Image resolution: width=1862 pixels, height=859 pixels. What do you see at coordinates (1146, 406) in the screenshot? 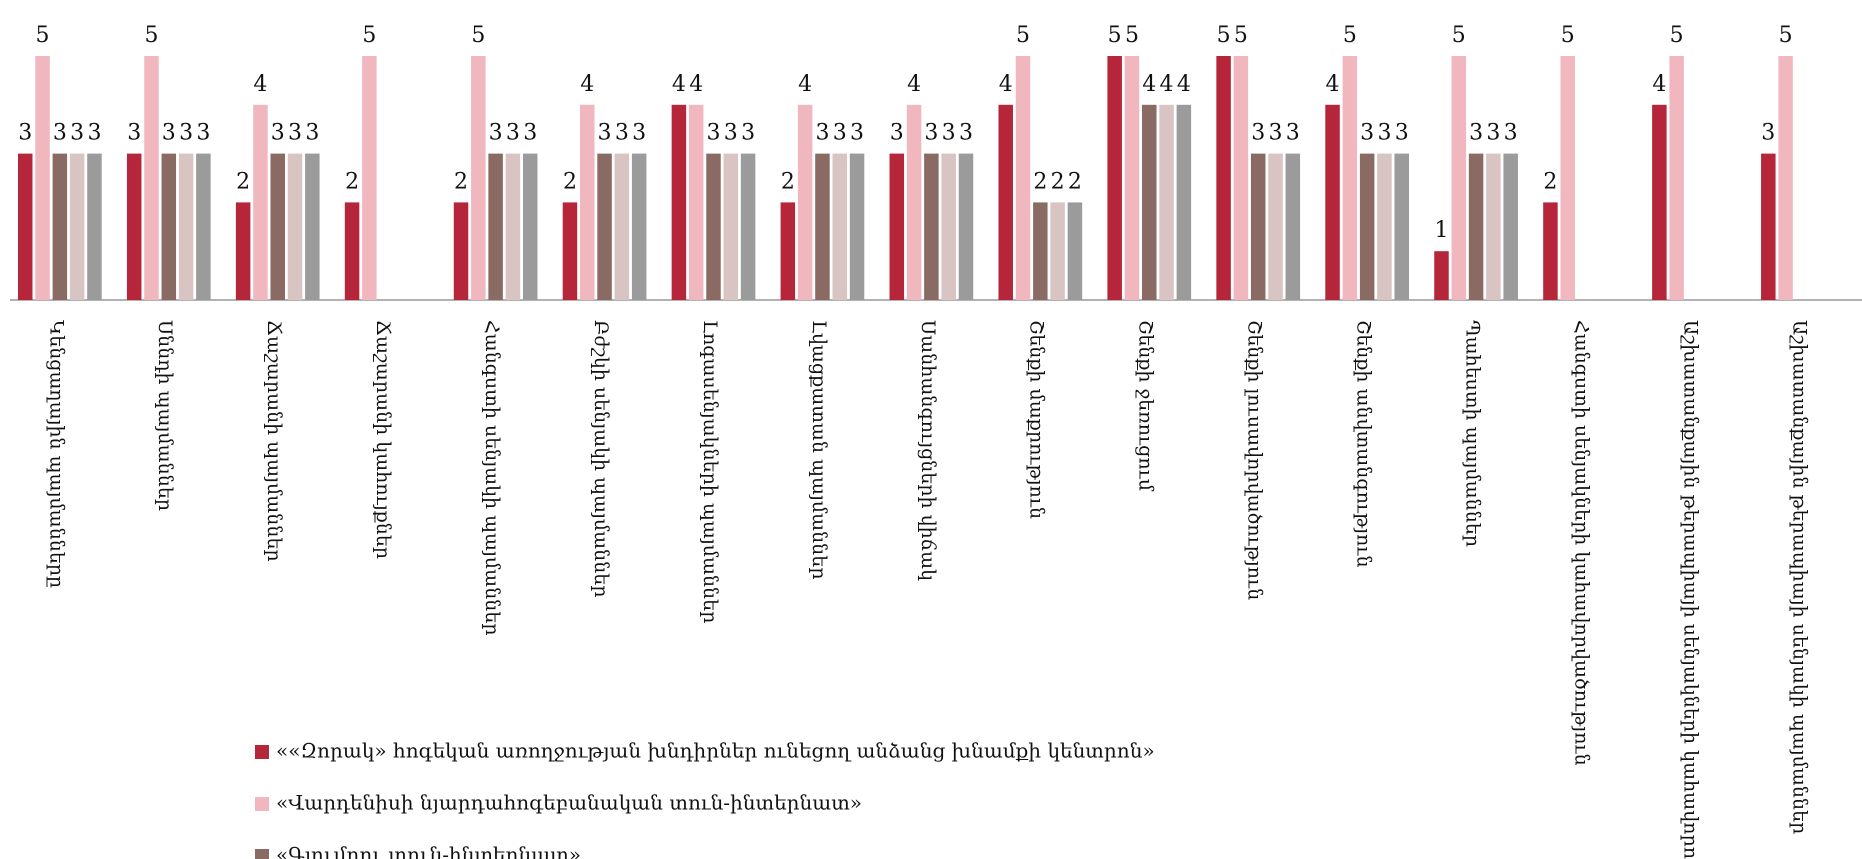
I see `x-tick-label: Շենքի ջեռուցում` at bounding box center [1146, 406].